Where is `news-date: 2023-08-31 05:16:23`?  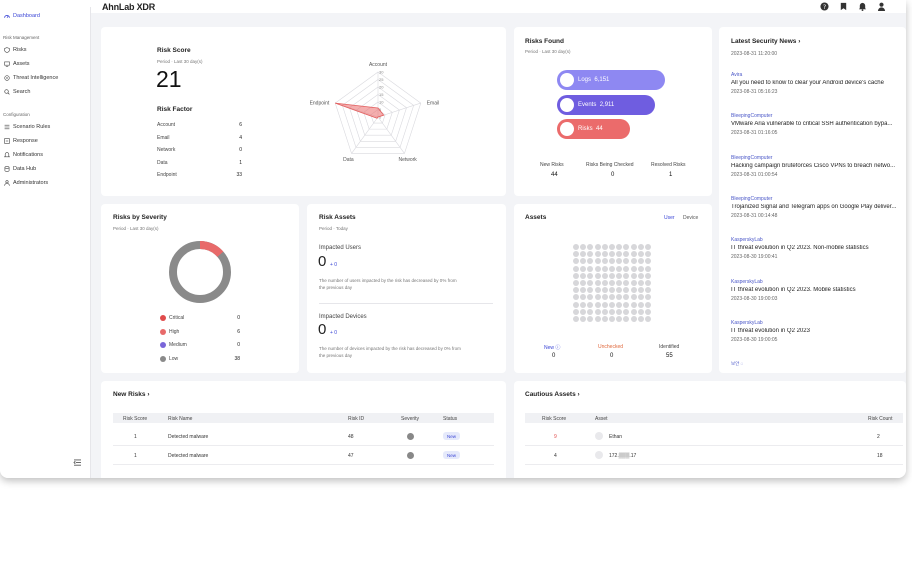 news-date: 2023-08-31 05:16:23 is located at coordinates (754, 92).